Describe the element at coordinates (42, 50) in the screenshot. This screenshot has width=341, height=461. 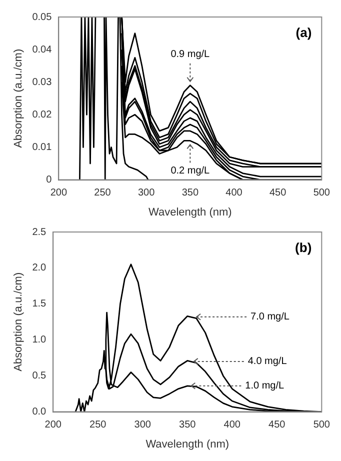
I see `y-tick-label: 0.04` at that location.